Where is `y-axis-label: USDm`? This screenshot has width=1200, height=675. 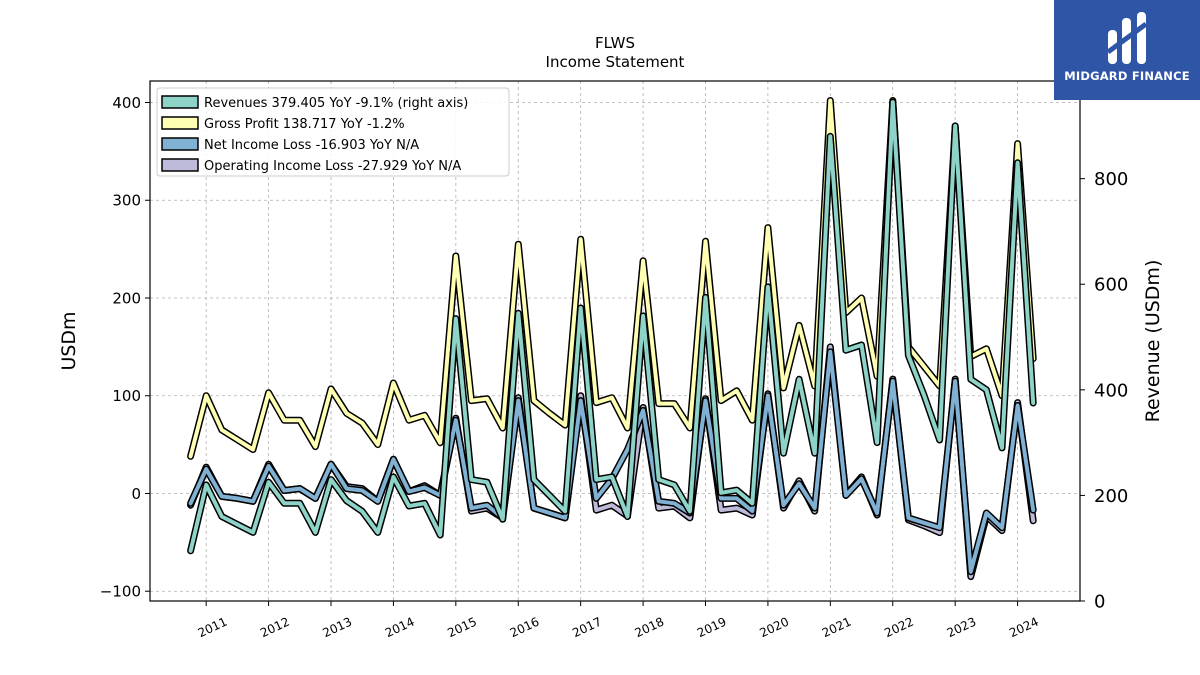
y-axis-label: USDm is located at coordinates (69, 340).